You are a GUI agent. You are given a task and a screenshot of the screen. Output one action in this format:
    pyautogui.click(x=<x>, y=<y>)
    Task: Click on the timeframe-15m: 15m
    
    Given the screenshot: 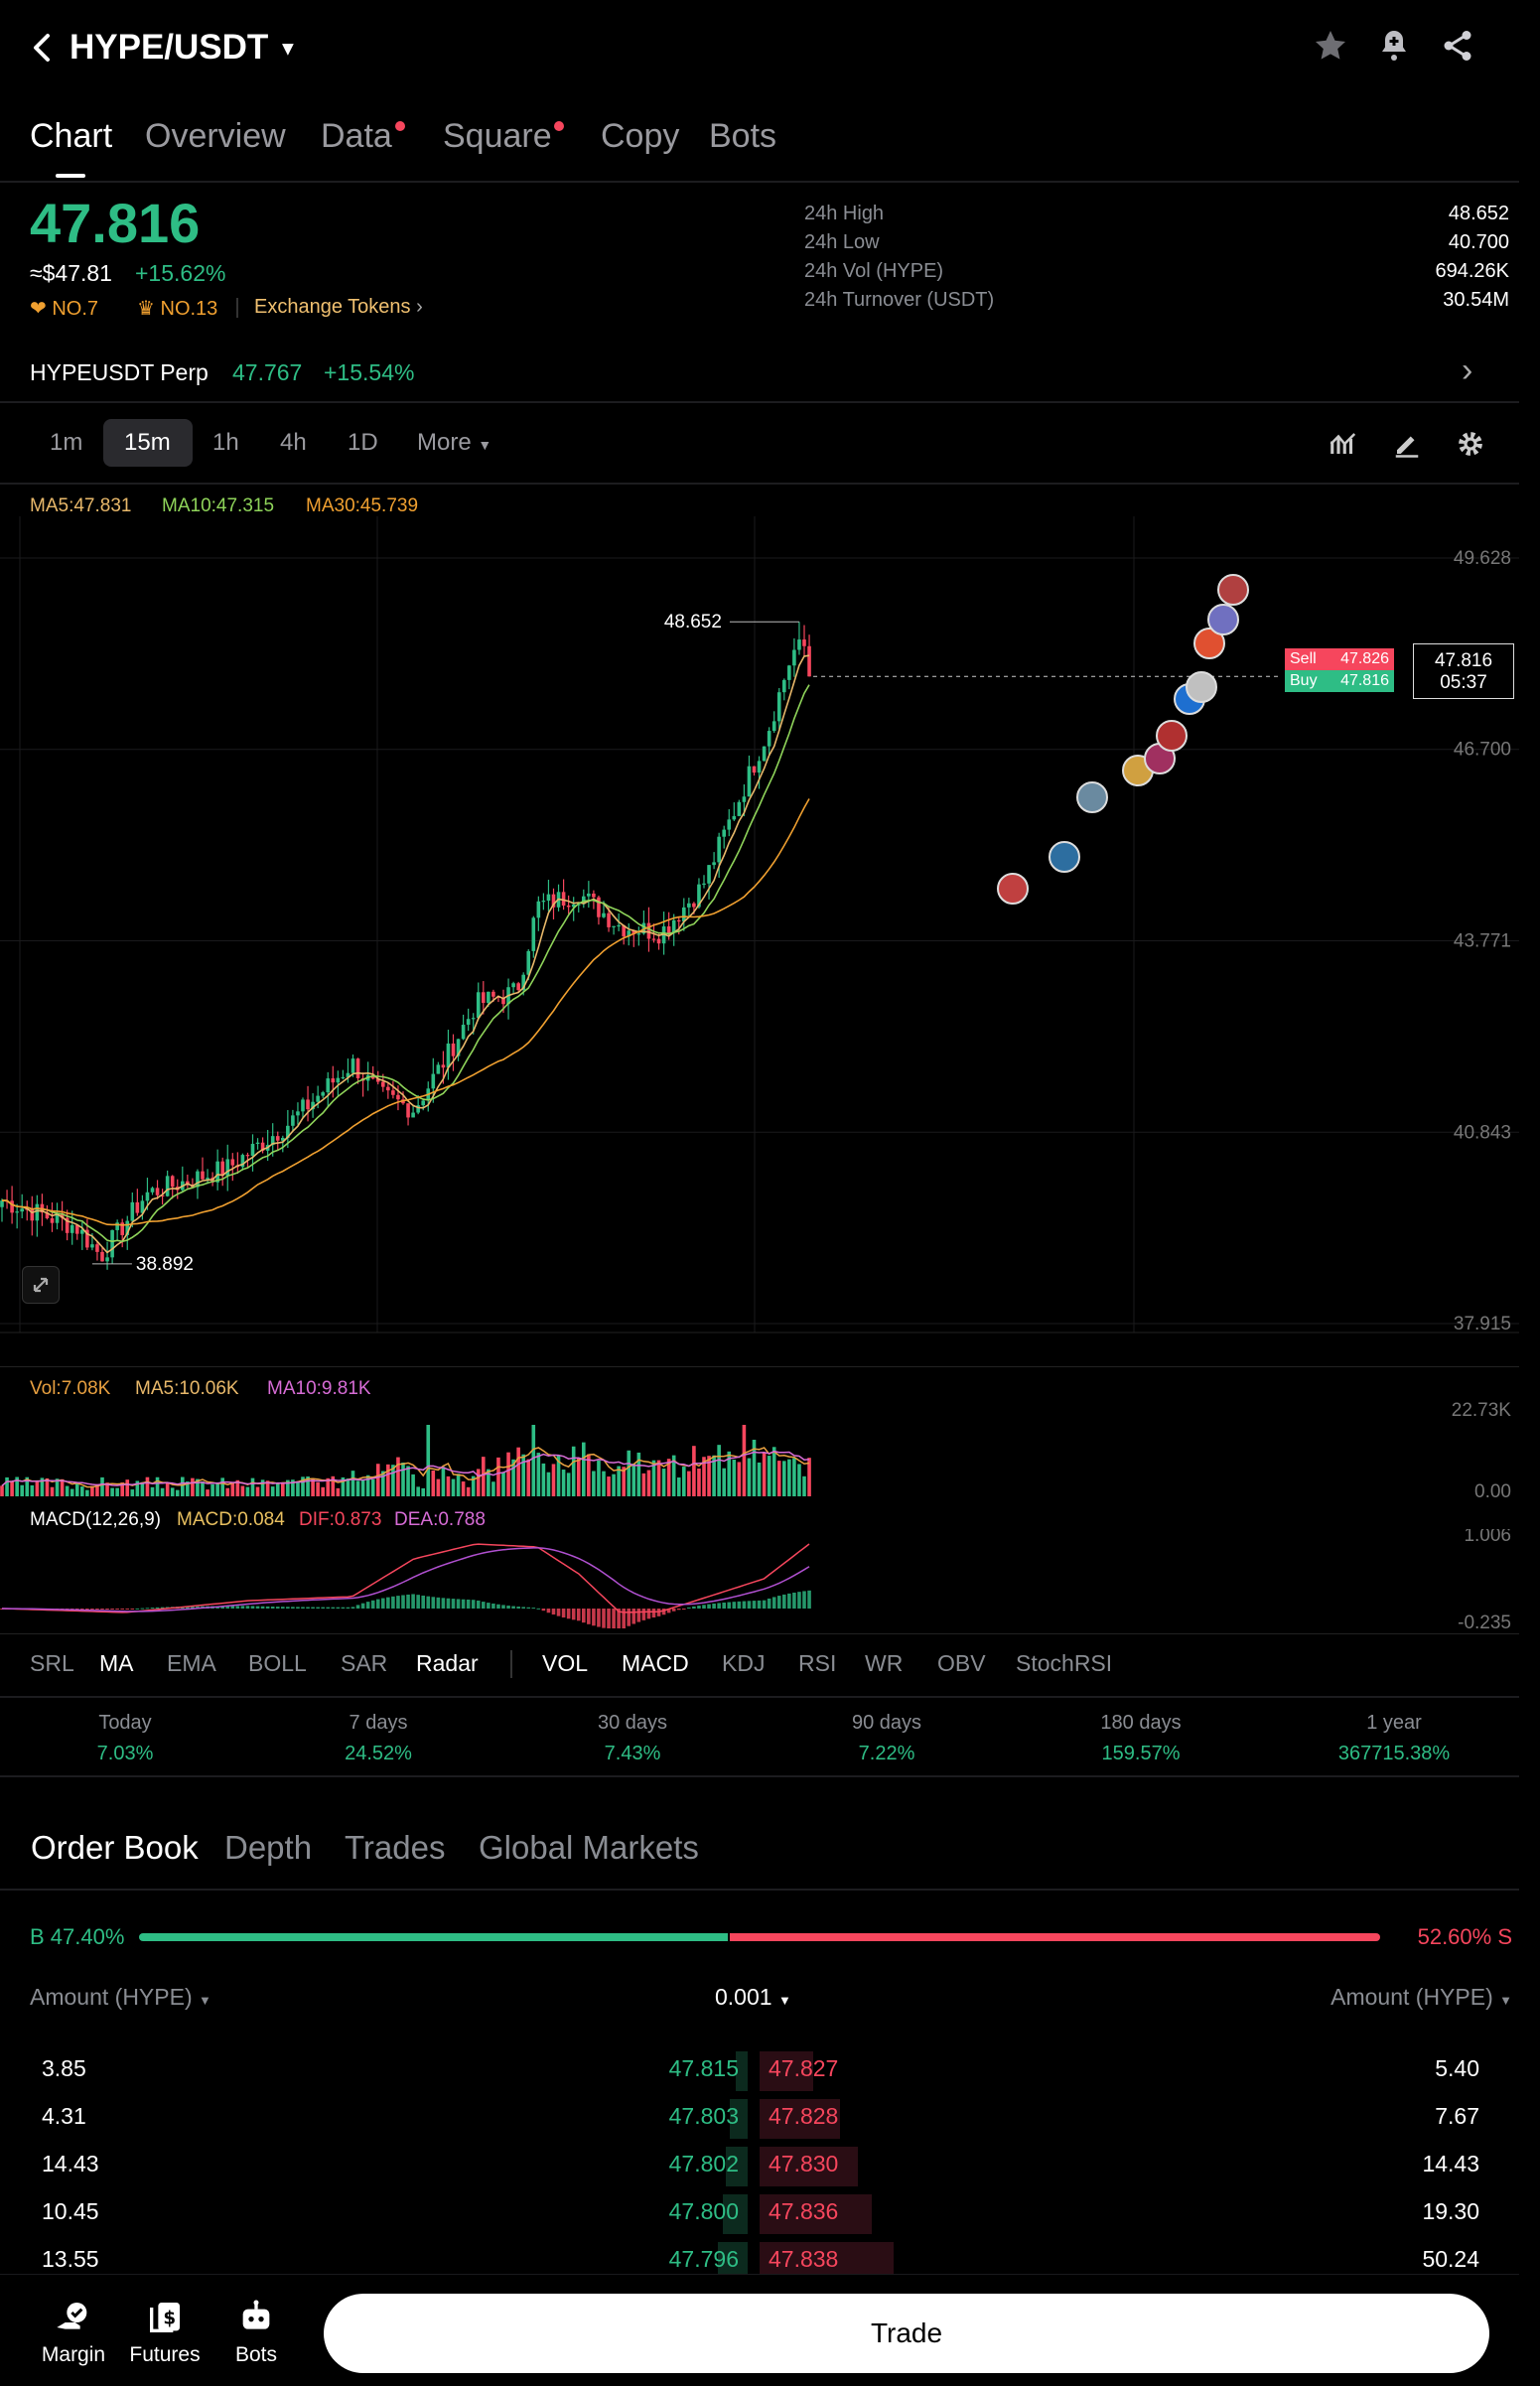 What is the action you would take?
    pyautogui.click(x=147, y=442)
    